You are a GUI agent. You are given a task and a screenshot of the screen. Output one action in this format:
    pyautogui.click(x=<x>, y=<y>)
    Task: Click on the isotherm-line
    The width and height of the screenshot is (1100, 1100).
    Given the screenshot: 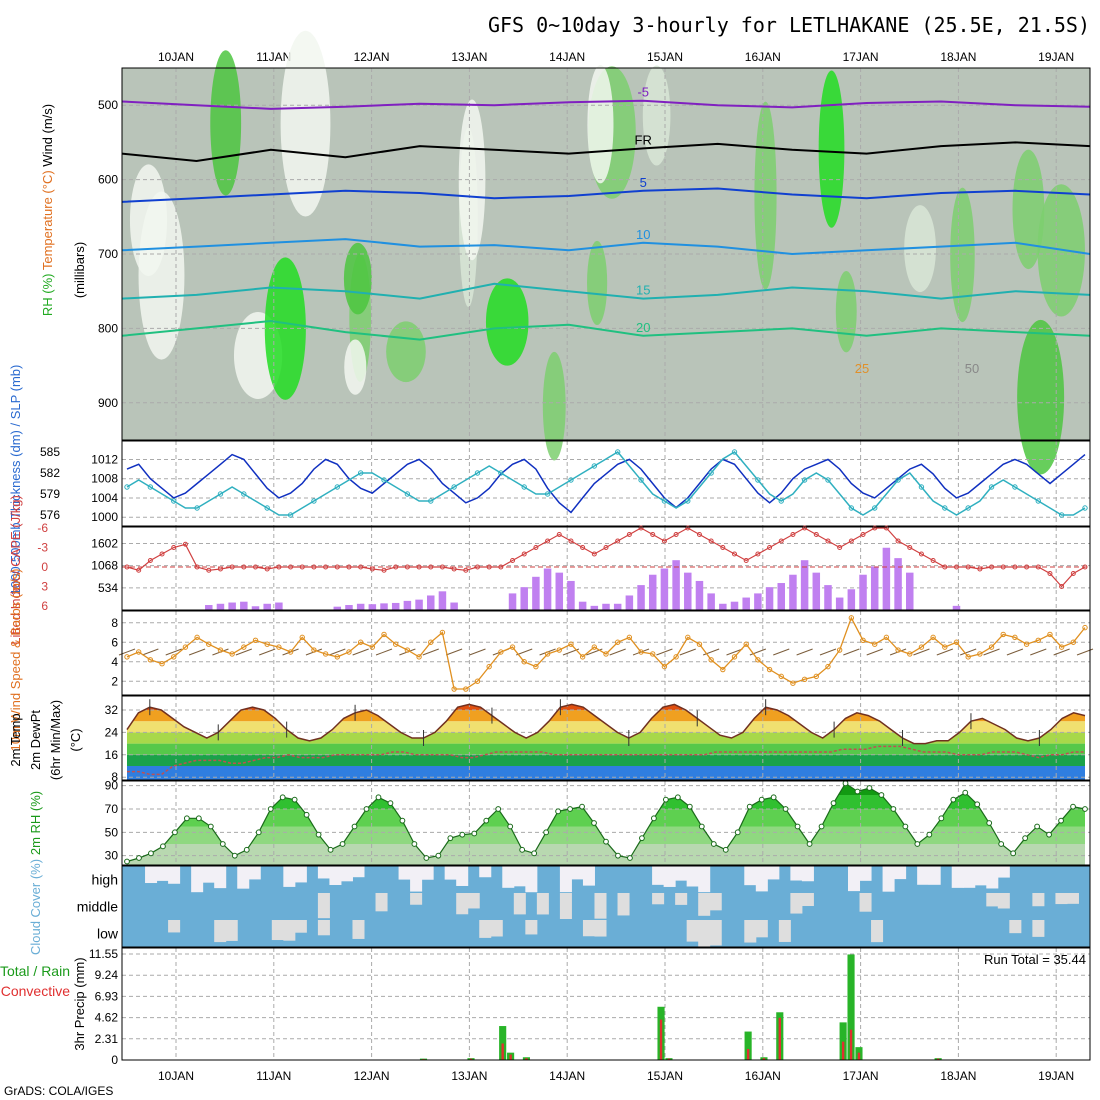 What is the action you would take?
    pyautogui.click(x=606, y=291)
    